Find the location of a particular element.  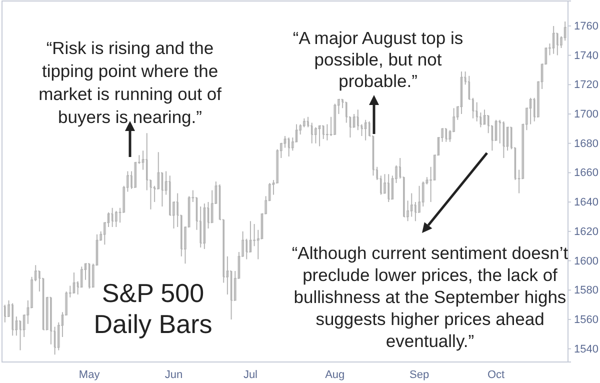

y-tick-label: 1720 is located at coordinates (586, 85).